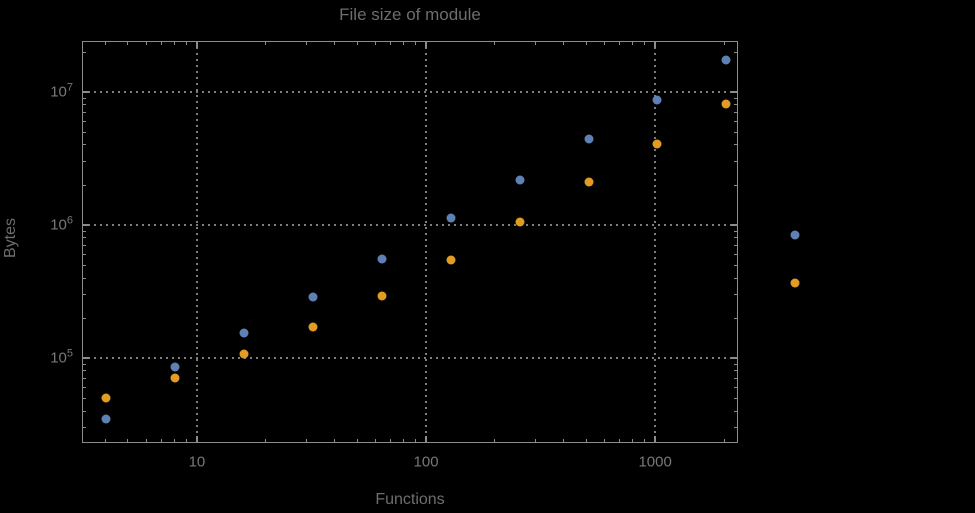 The height and width of the screenshot is (513, 975). I want to click on x-tick-label: 1000, so click(655, 462).